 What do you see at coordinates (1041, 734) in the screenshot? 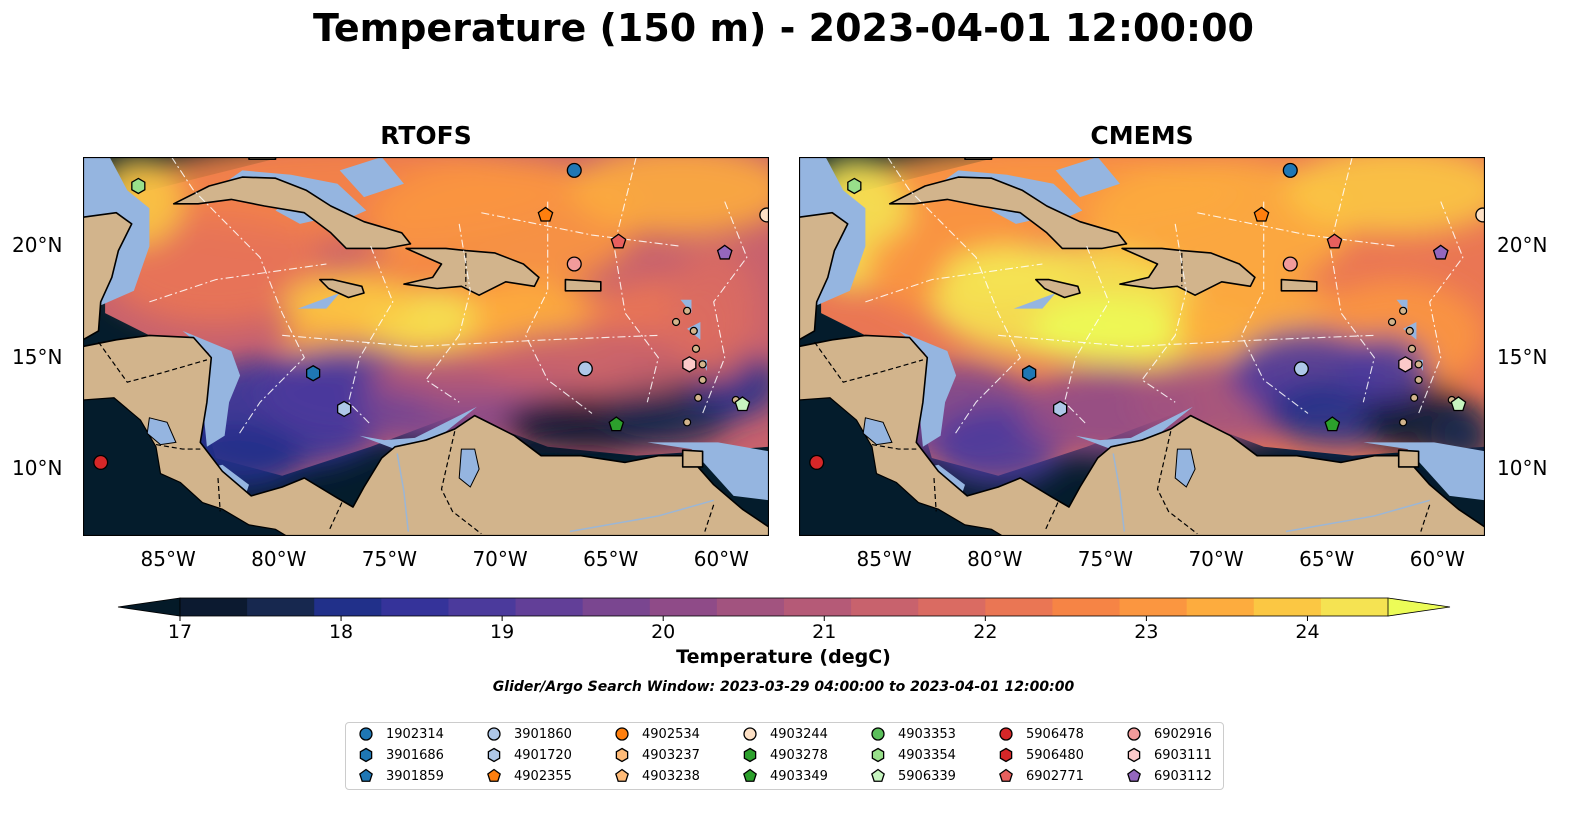
I see `legend-item: 5906478` at bounding box center [1041, 734].